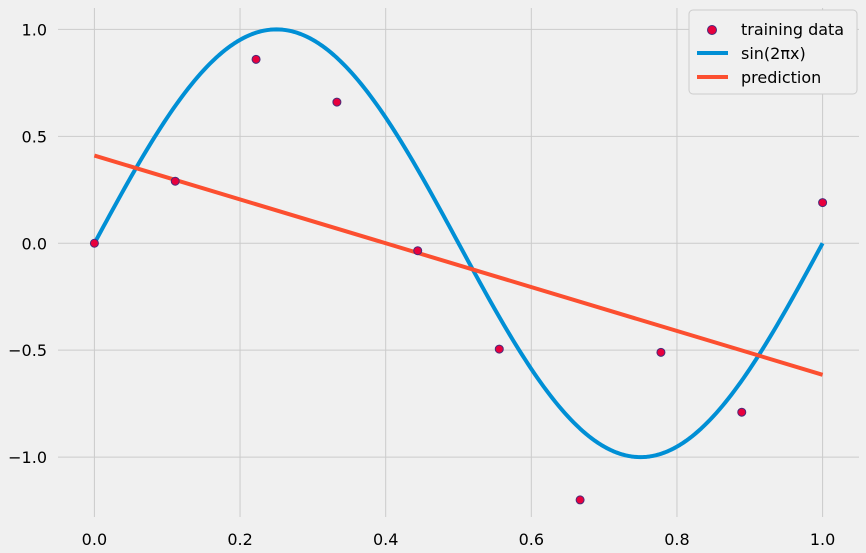 The height and width of the screenshot is (553, 866). I want to click on legend-label-prediction: prediction, so click(781, 77).